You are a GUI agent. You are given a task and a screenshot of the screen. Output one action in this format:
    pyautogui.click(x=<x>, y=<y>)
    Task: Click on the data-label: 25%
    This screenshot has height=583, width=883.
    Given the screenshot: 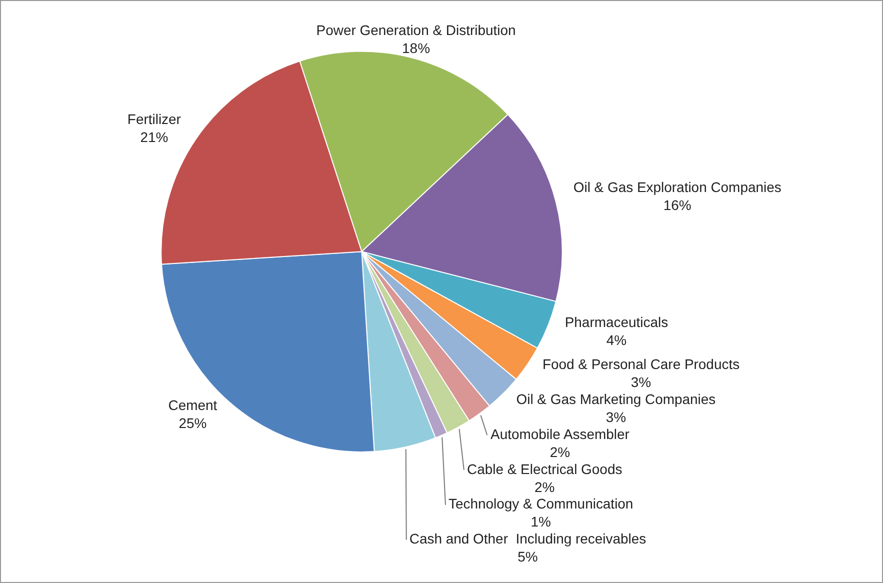 What is the action you would take?
    pyautogui.click(x=192, y=423)
    